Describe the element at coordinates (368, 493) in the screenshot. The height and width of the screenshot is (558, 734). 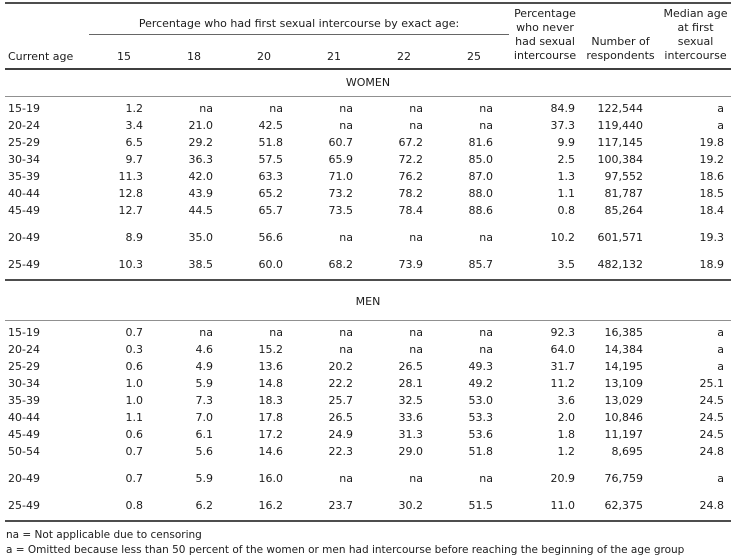
I see `spacer-cell` at that location.